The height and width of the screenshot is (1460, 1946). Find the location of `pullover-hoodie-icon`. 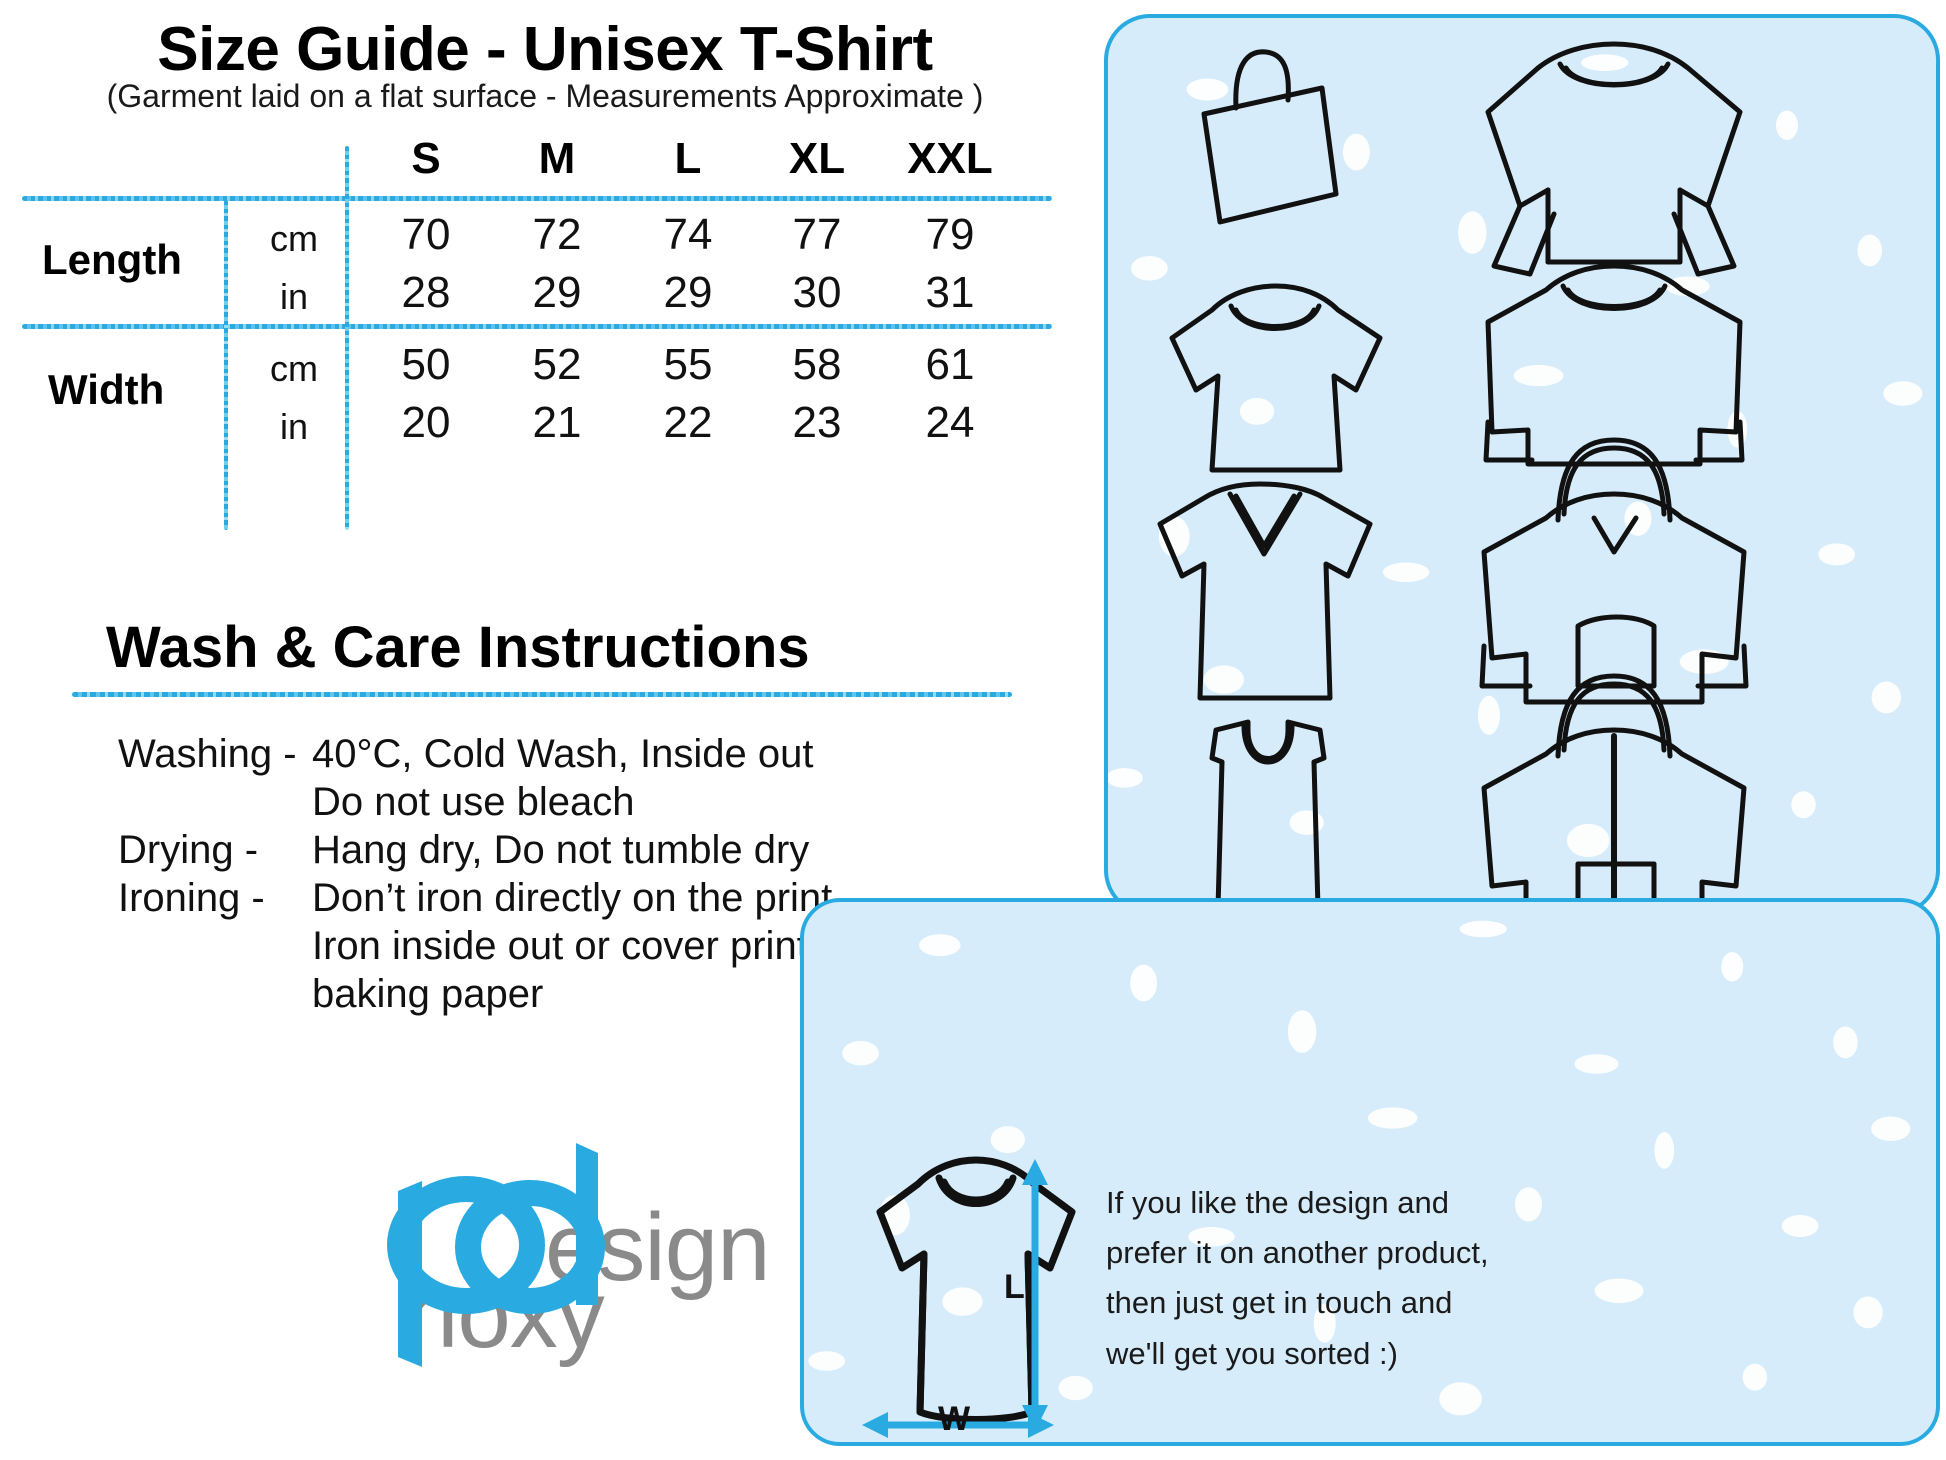

pullover-hoodie-icon is located at coordinates (1614, 571).